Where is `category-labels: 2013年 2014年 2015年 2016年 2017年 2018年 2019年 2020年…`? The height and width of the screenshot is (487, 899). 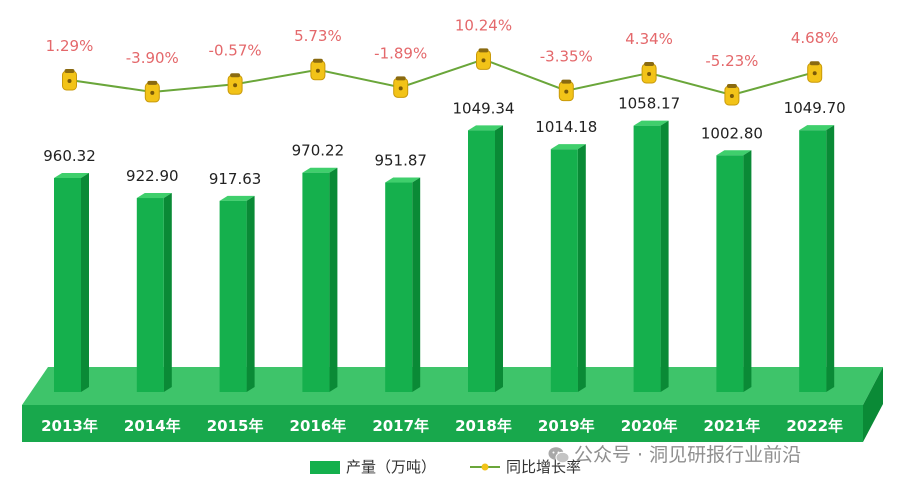
category-labels: 2013年 2014年 2015年 2016年 2017年 2018年 2019年 2020年… is located at coordinates (442, 426).